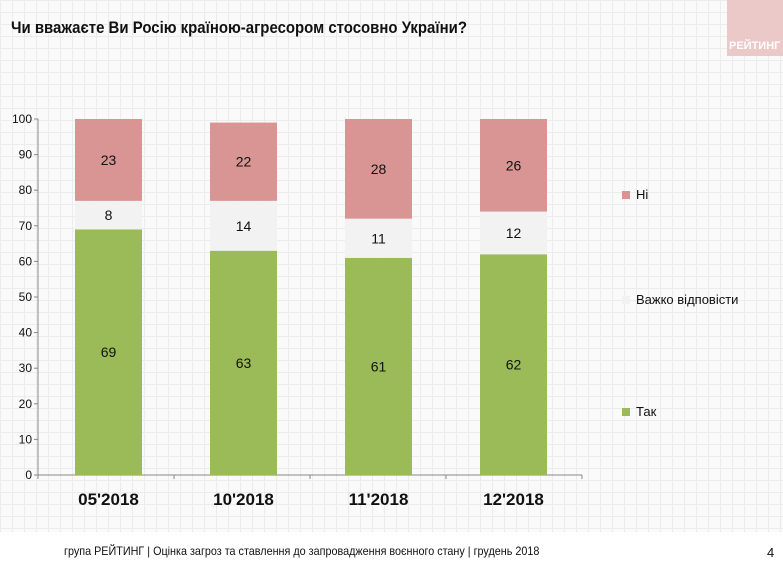 The height and width of the screenshot is (561, 783). I want to click on x-tick-label: 11'2018, so click(379, 499).